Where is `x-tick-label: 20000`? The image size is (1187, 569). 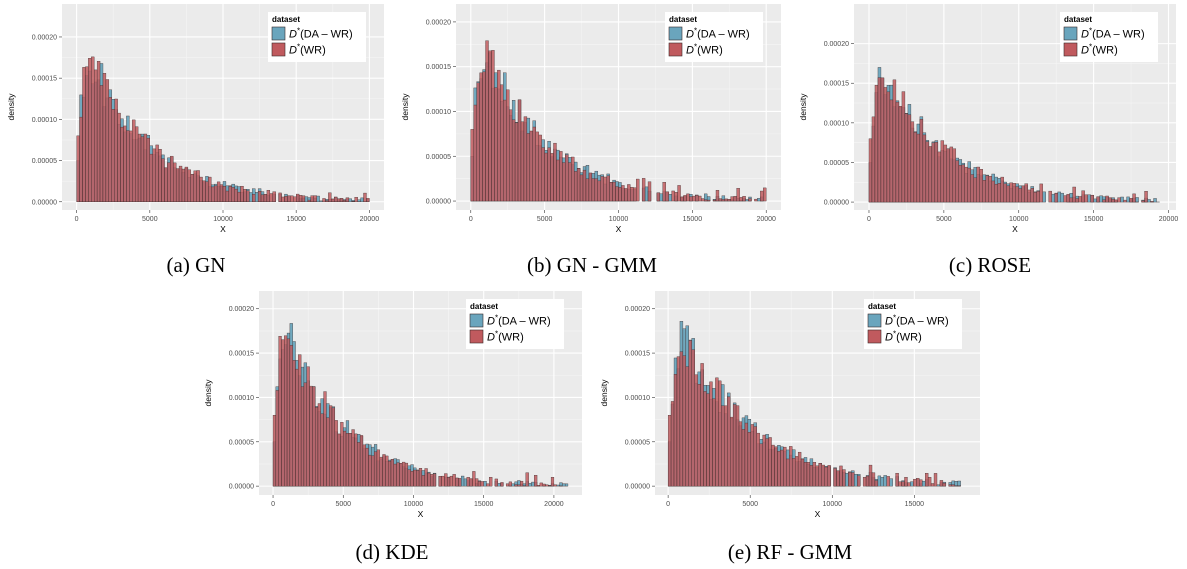
x-tick-label: 20000 is located at coordinates (1169, 219).